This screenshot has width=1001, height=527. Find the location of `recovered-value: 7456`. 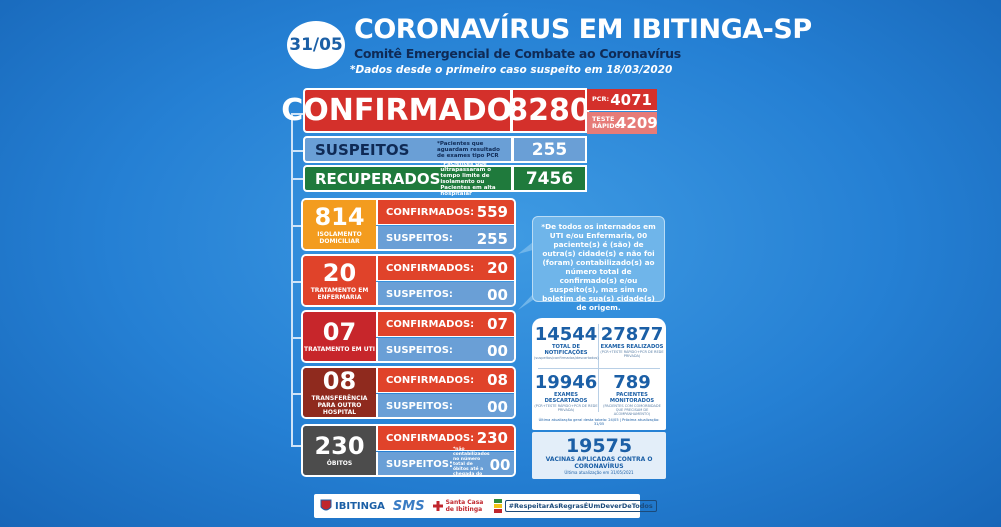

recovered-value: 7456 is located at coordinates (550, 178).